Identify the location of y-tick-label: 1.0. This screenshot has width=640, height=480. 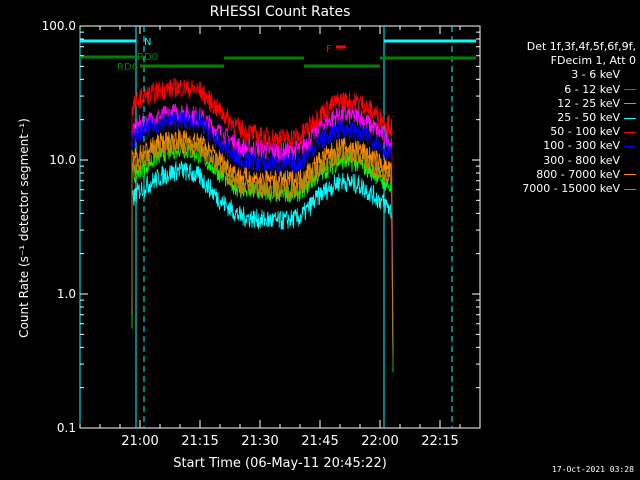
(66, 294).